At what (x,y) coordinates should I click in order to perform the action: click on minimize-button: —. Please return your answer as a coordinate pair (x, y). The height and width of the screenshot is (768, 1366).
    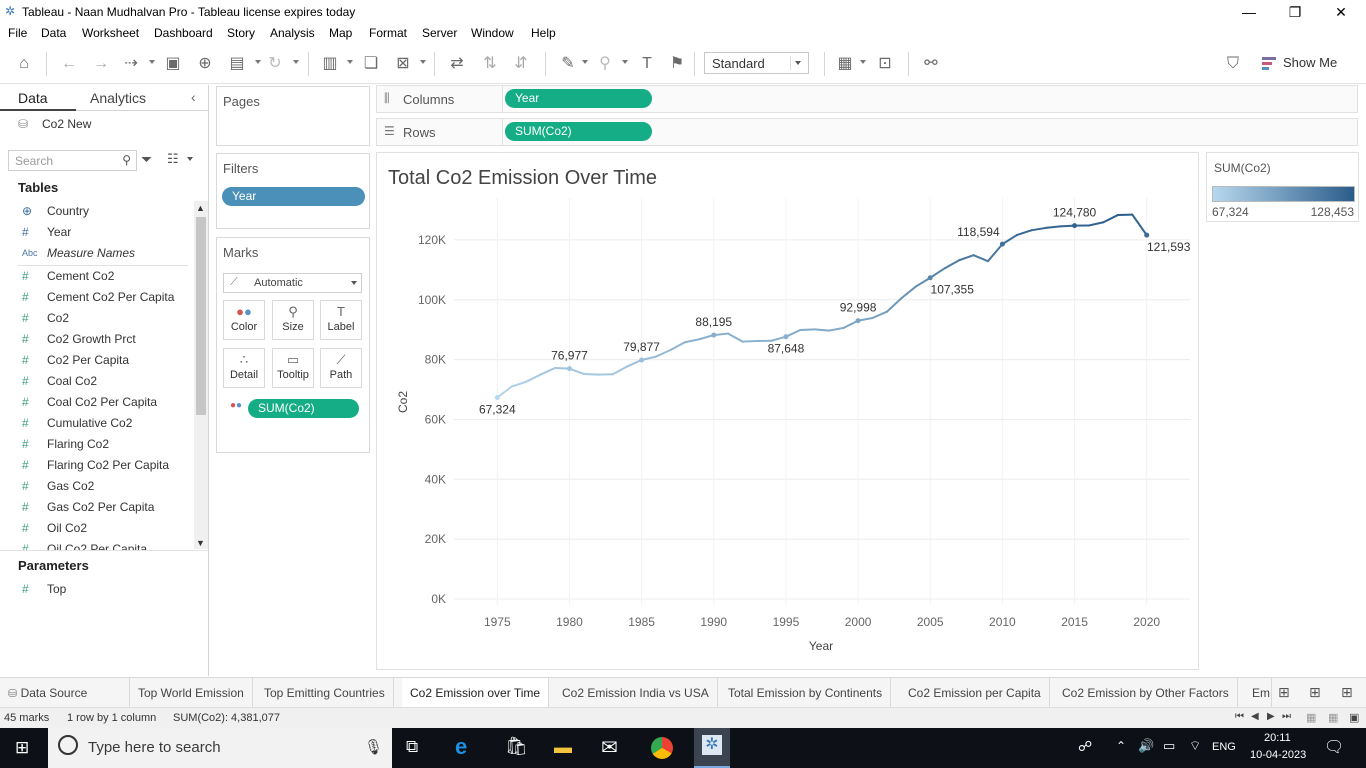
    Looking at the image, I should click on (1249, 12).